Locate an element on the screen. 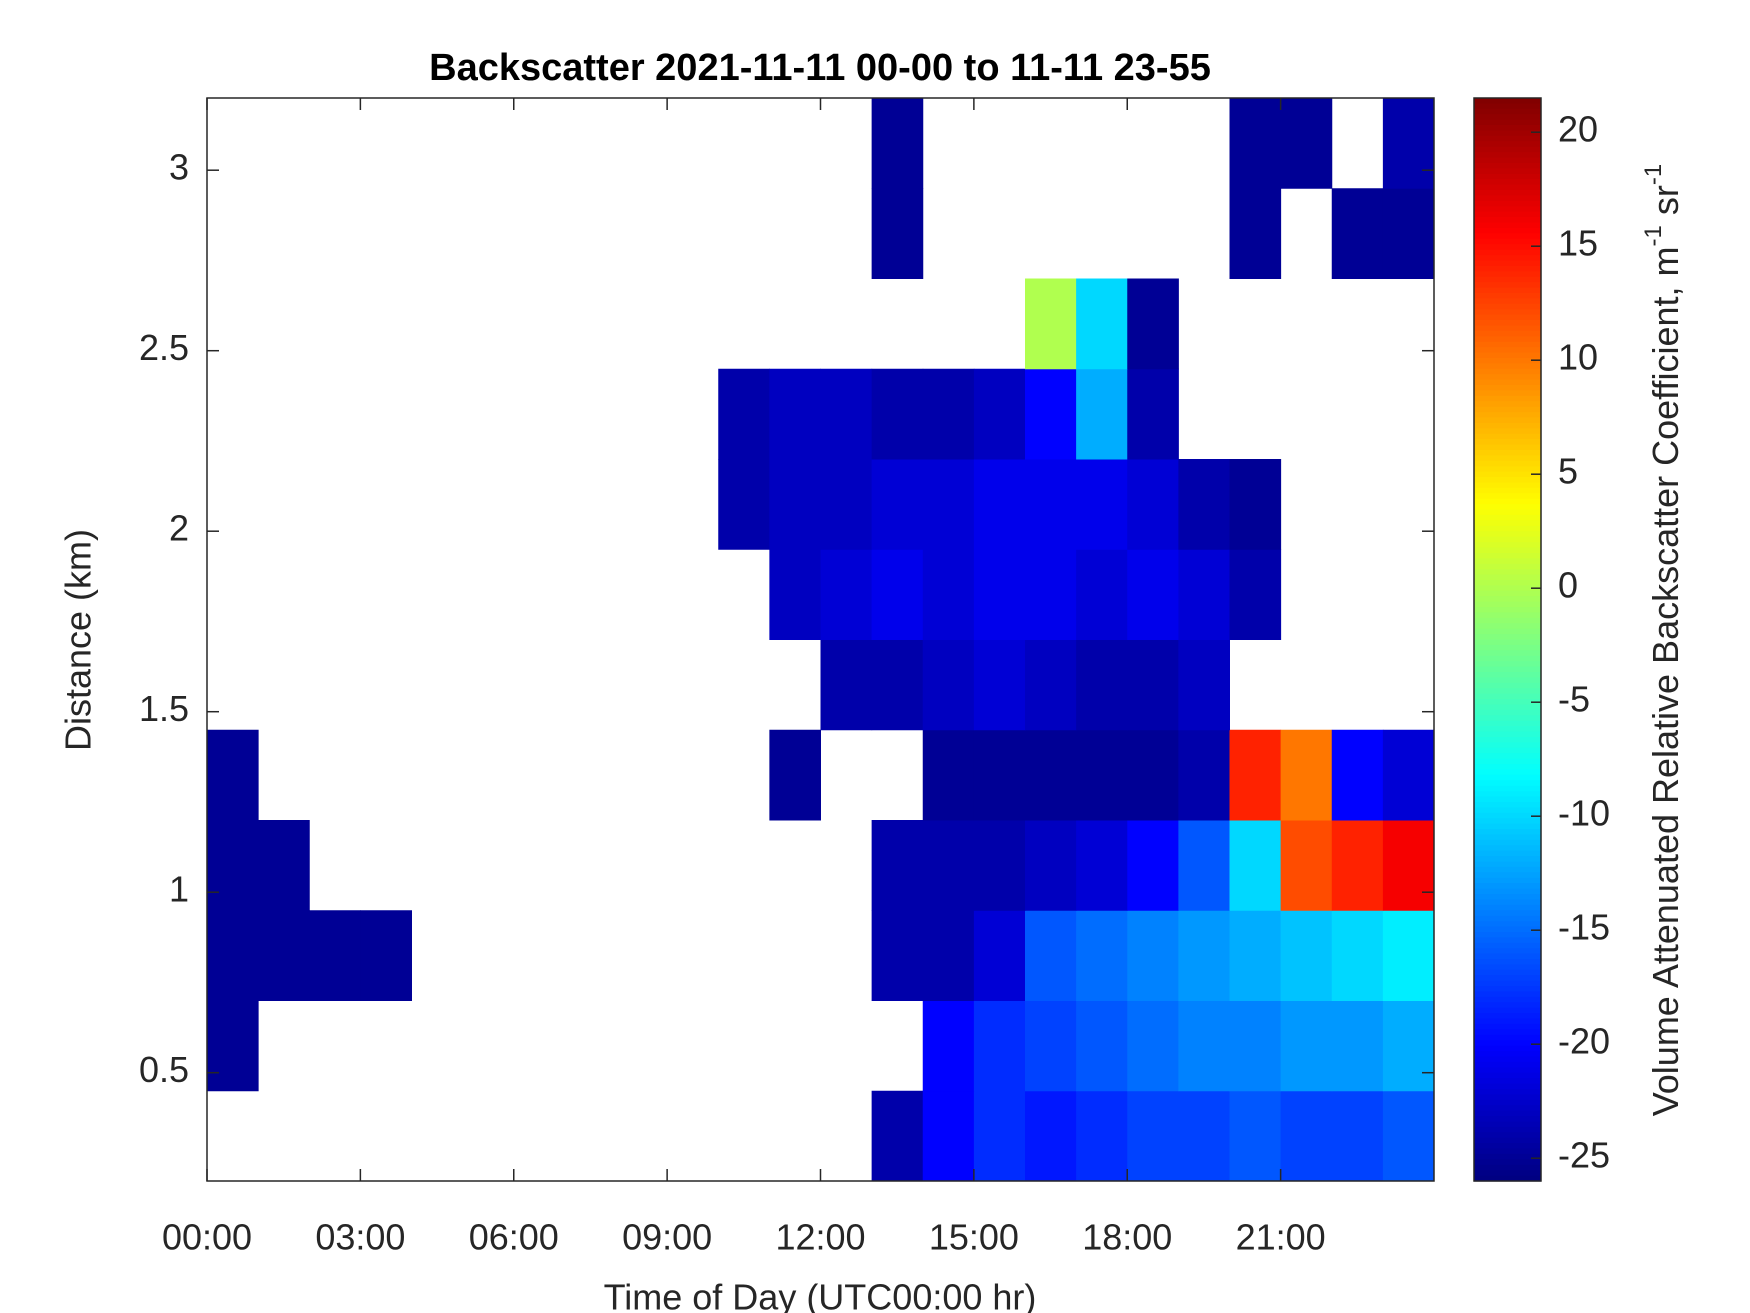 The width and height of the screenshot is (1750, 1313). colorbar-tick-label: -10 is located at coordinates (1584, 813).